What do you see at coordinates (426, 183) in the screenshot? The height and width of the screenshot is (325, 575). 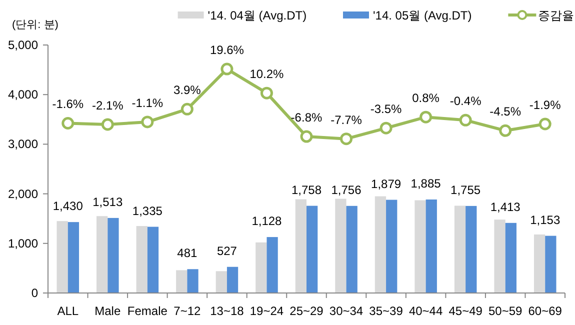 I see `data-label: 1,885` at bounding box center [426, 183].